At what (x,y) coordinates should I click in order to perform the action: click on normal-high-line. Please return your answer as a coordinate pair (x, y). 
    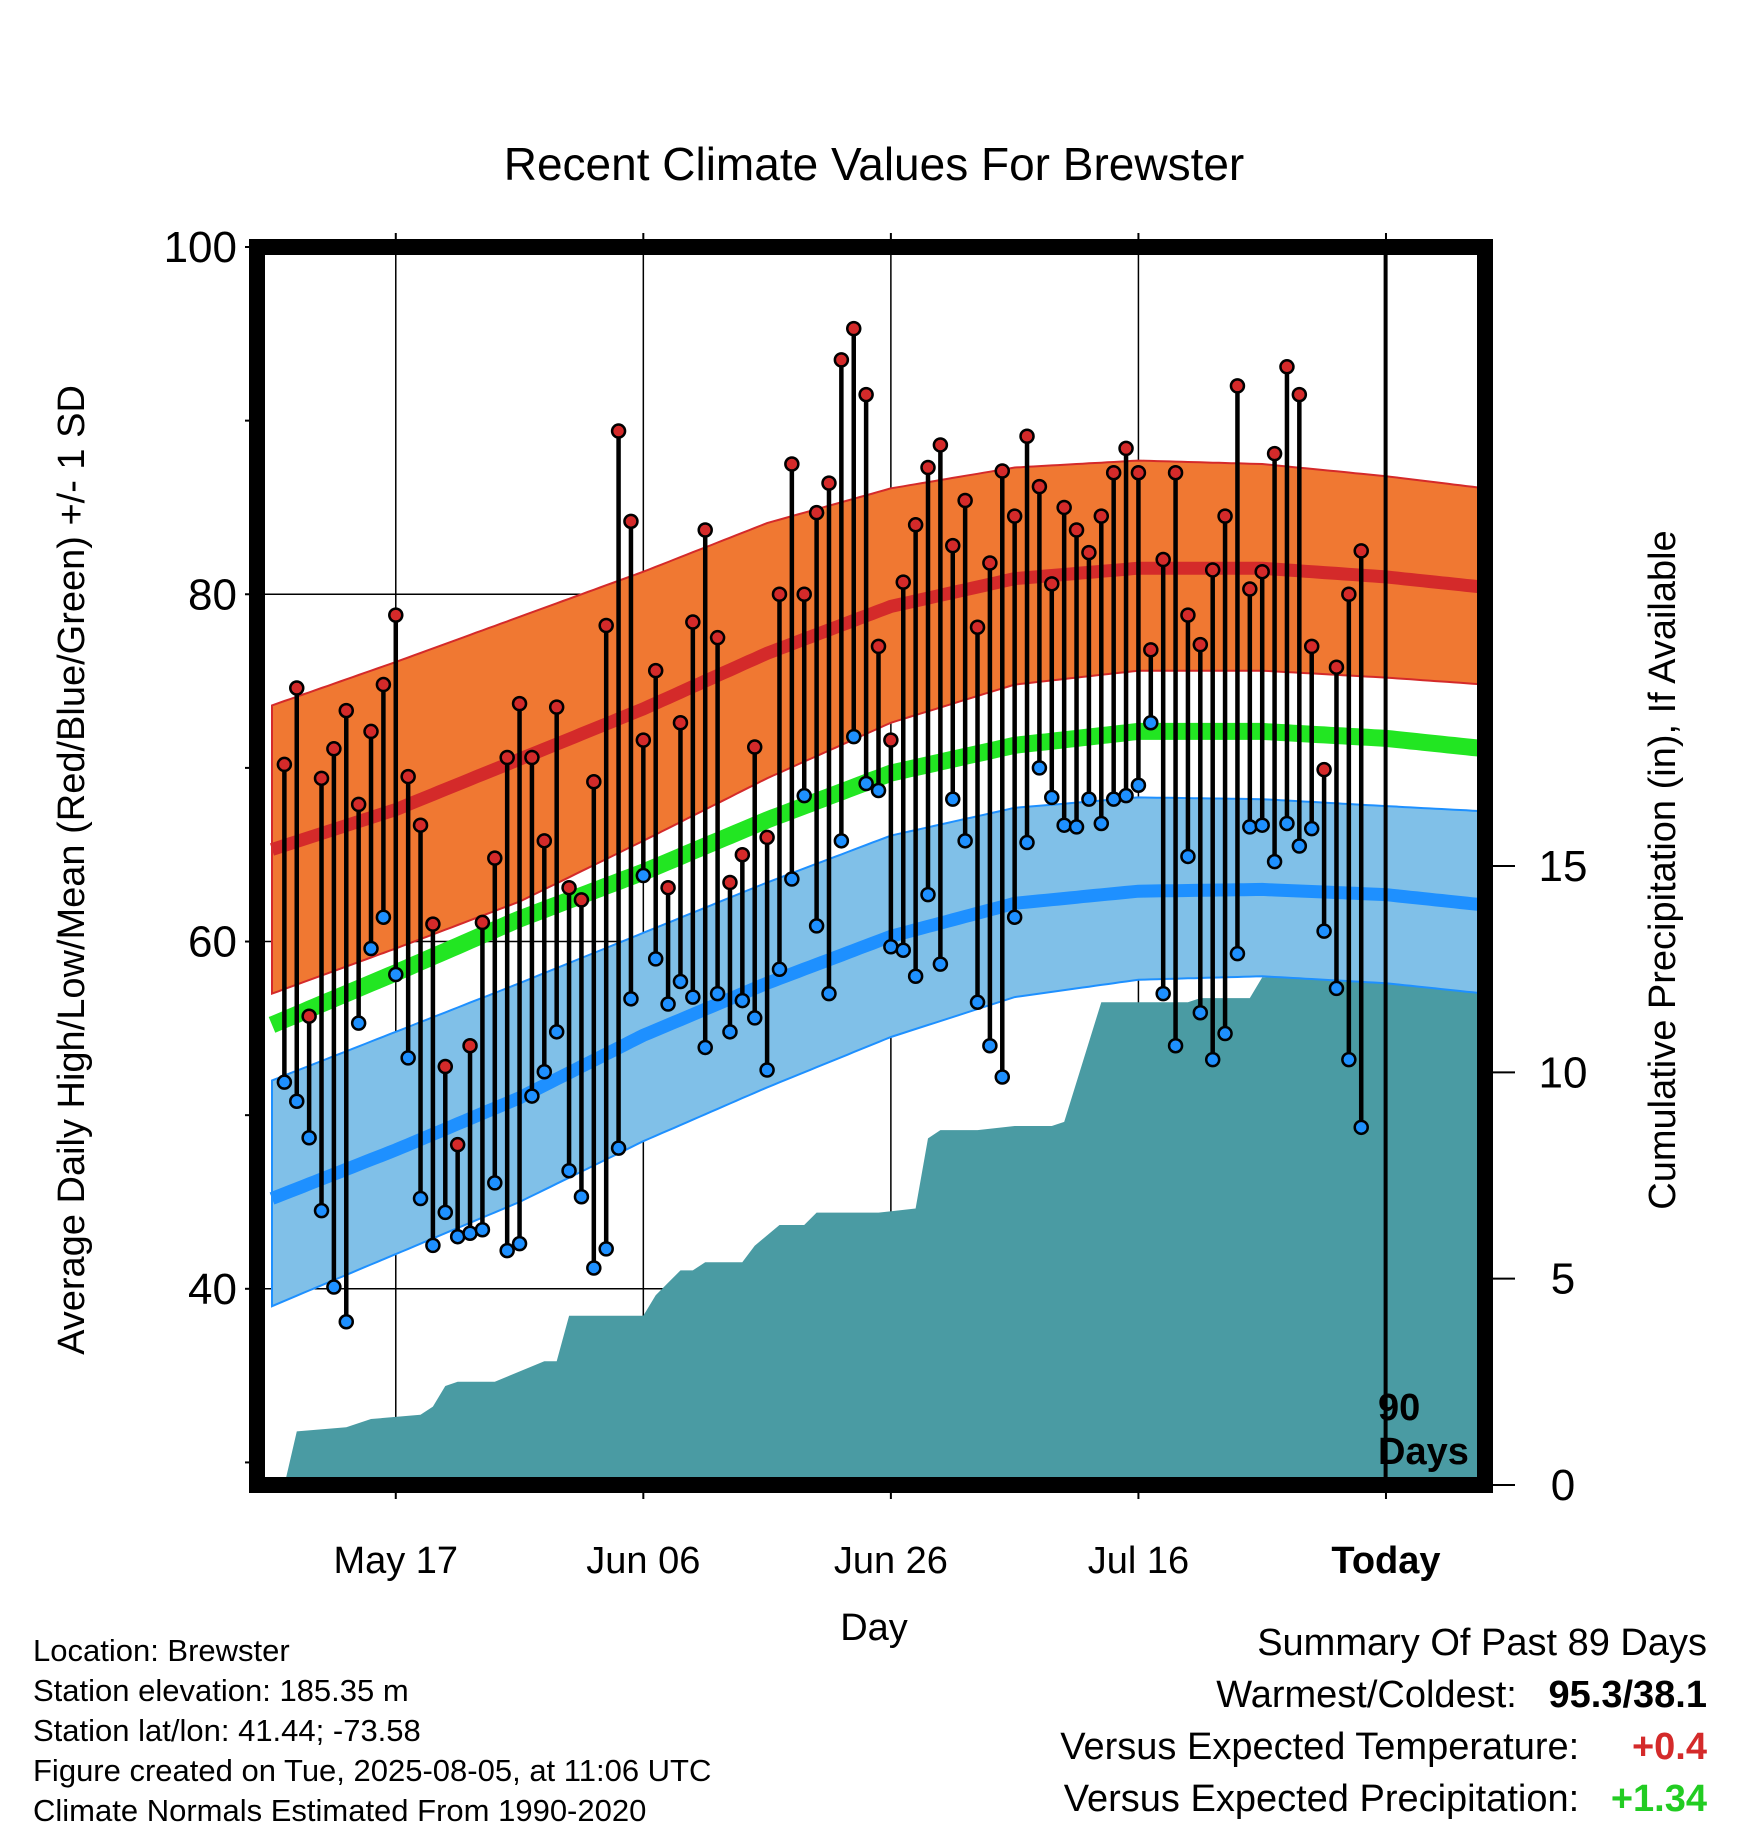
    Looking at the image, I should click on (878, 708).